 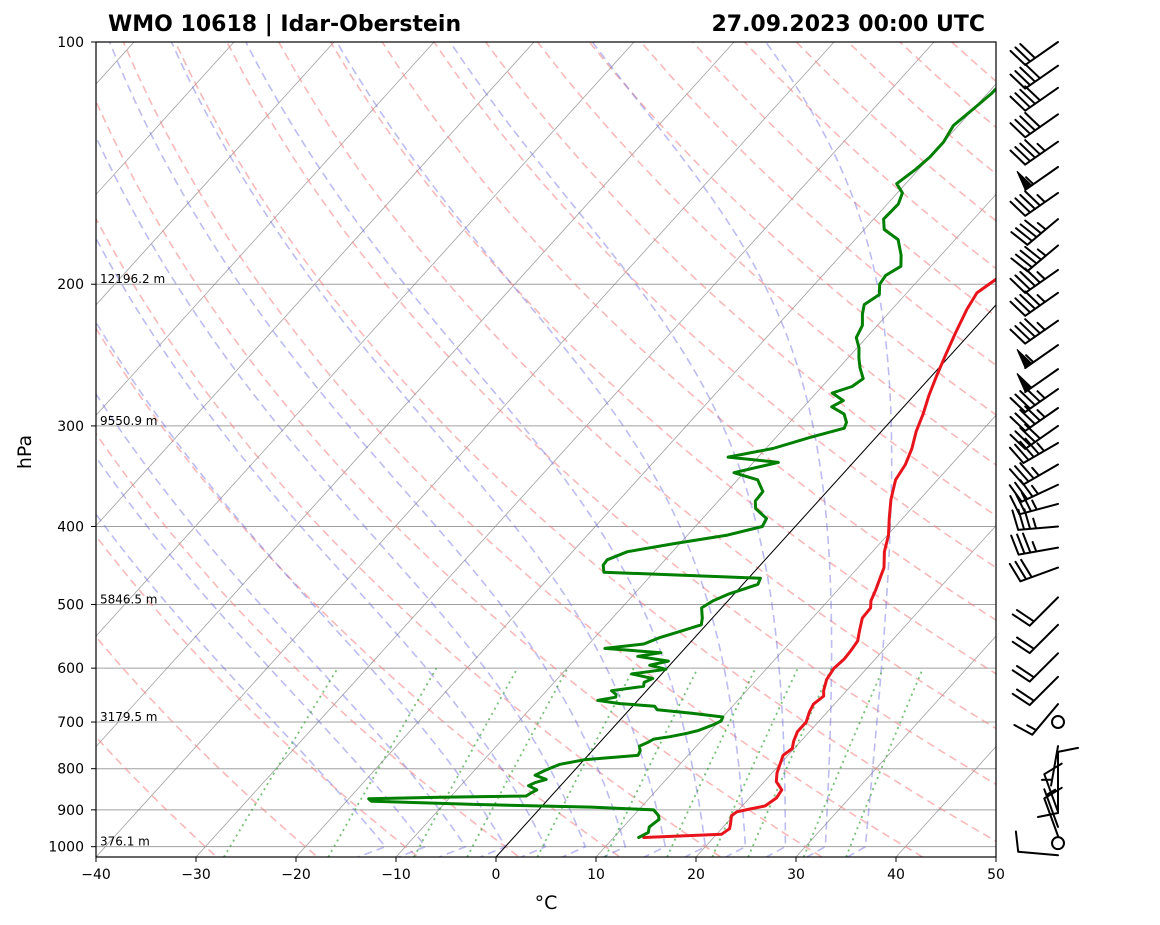 I want to click on y-tick-label: 700, so click(x=70, y=723).